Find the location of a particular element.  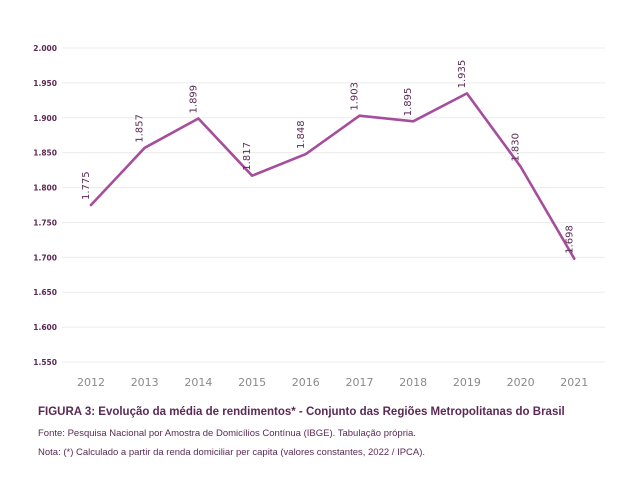

x-tick-label: 2012 is located at coordinates (91, 382).